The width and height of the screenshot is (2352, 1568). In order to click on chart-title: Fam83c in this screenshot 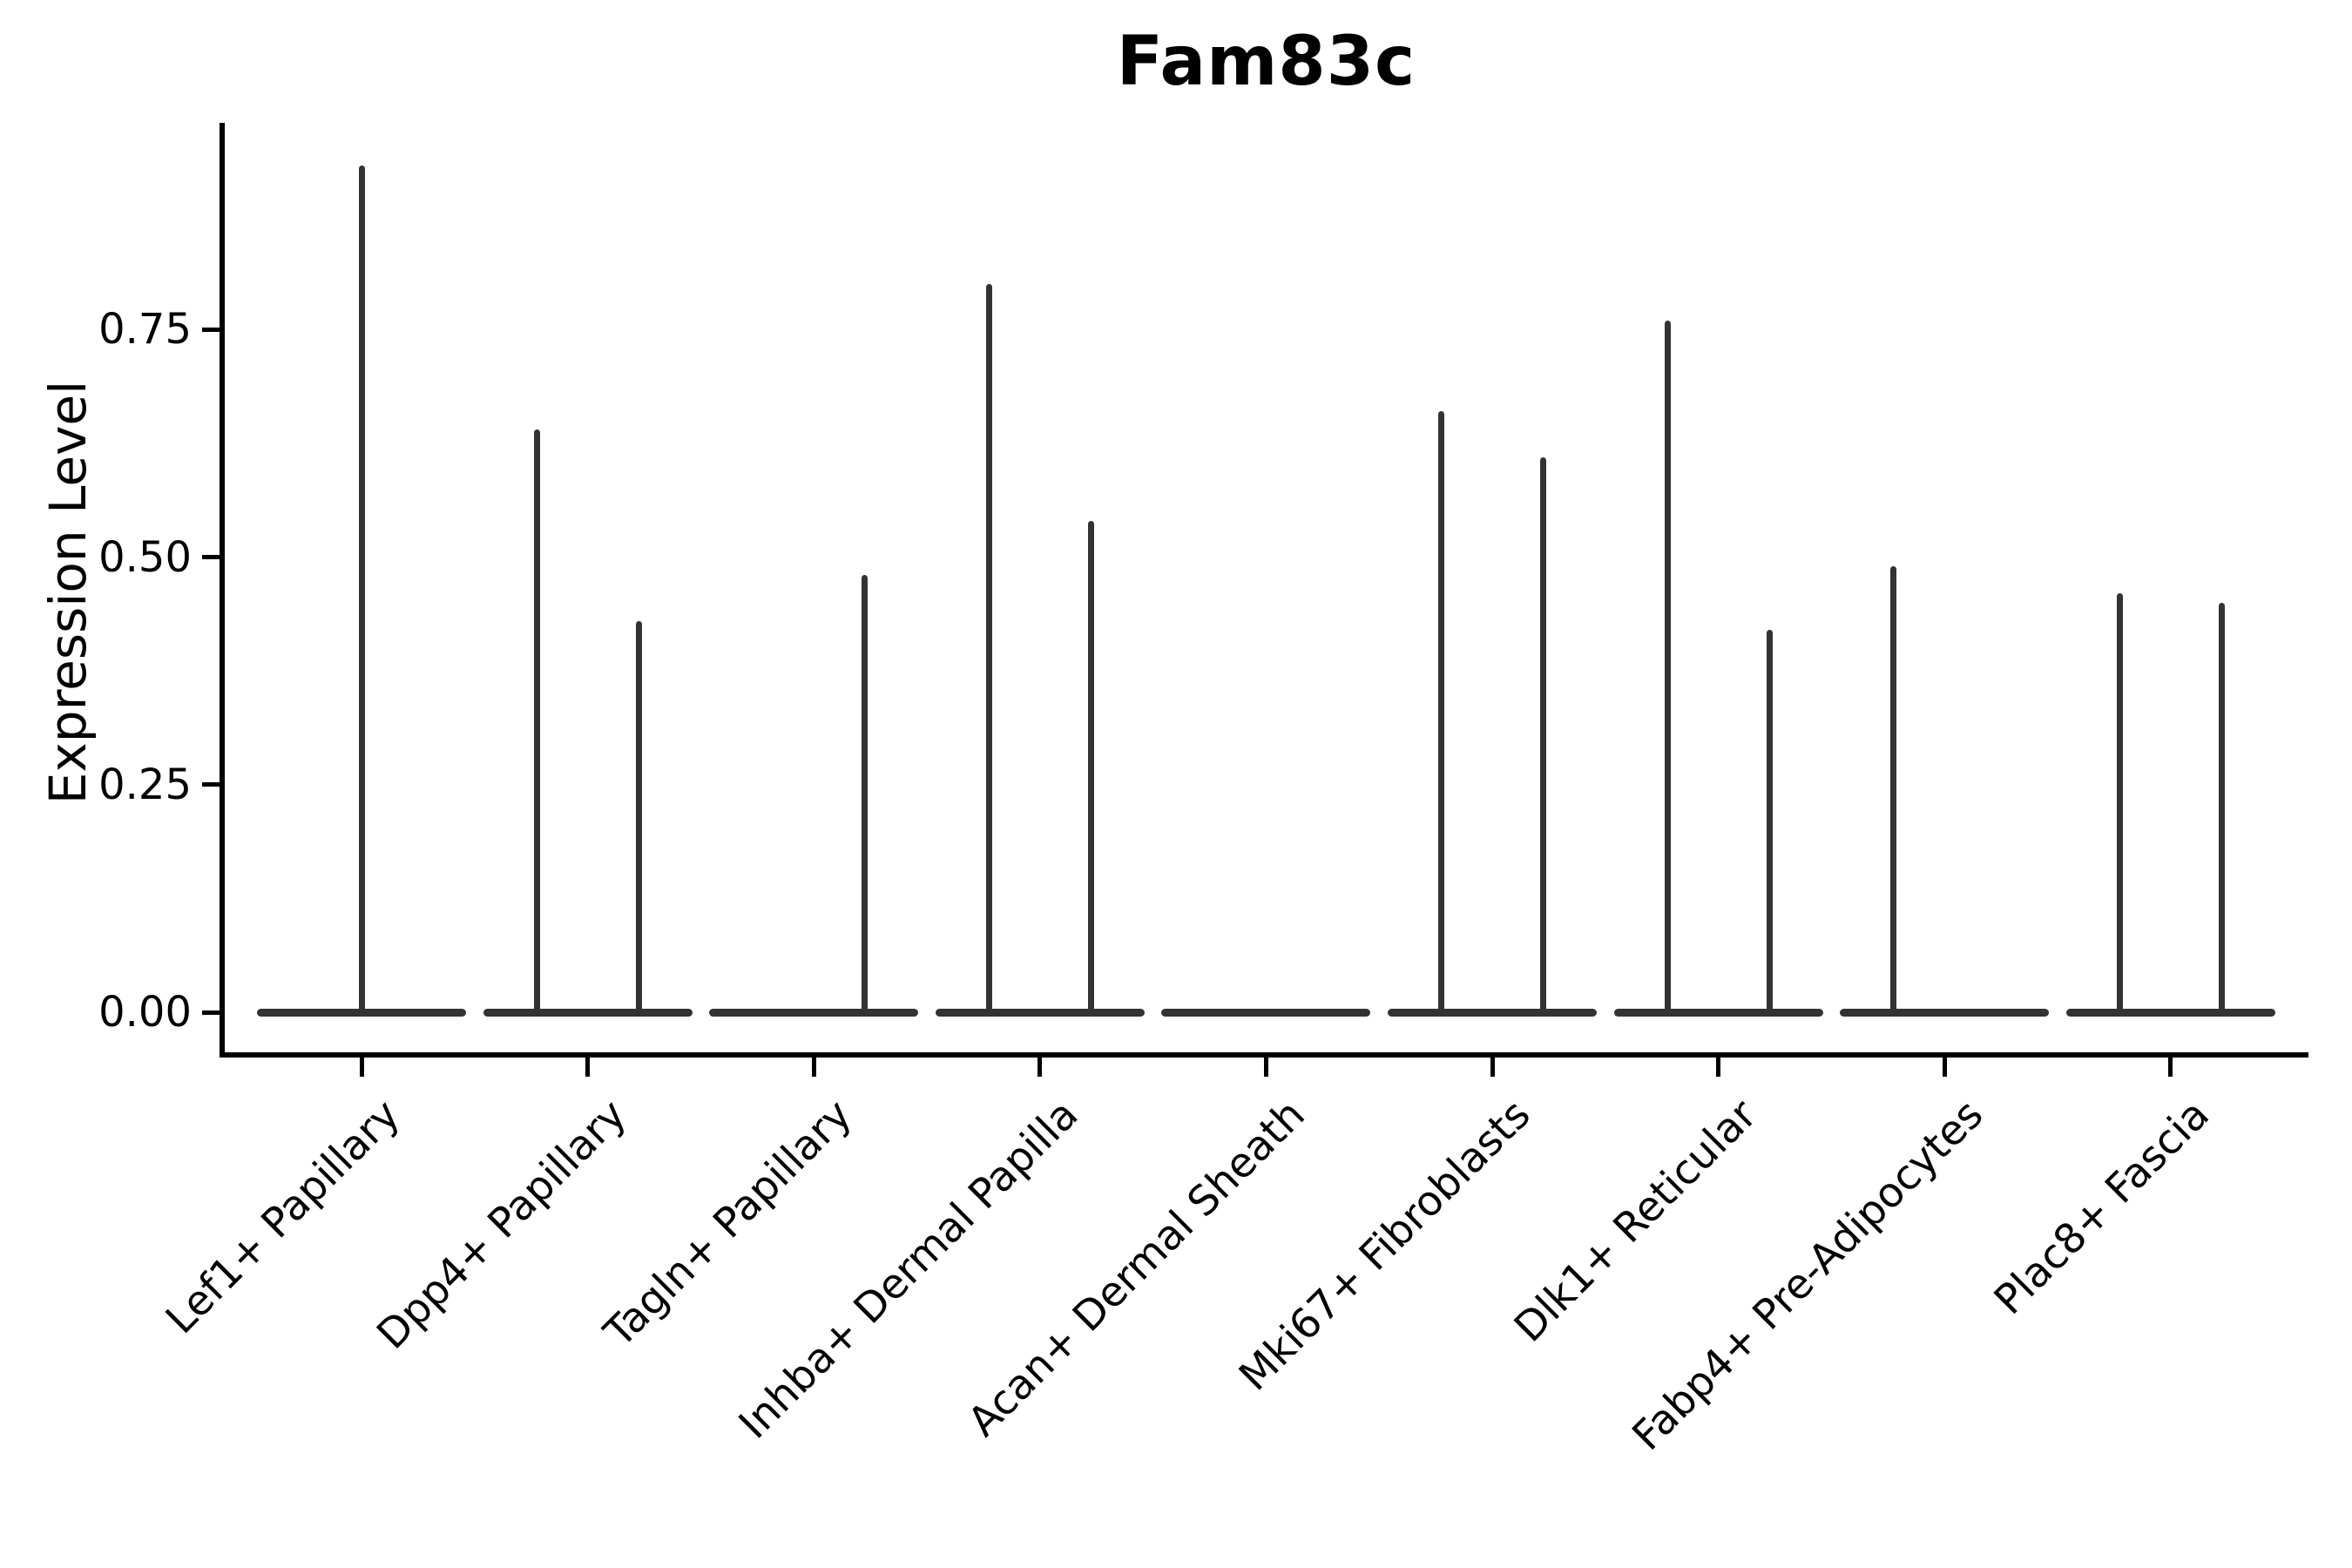, I will do `click(1266, 62)`.